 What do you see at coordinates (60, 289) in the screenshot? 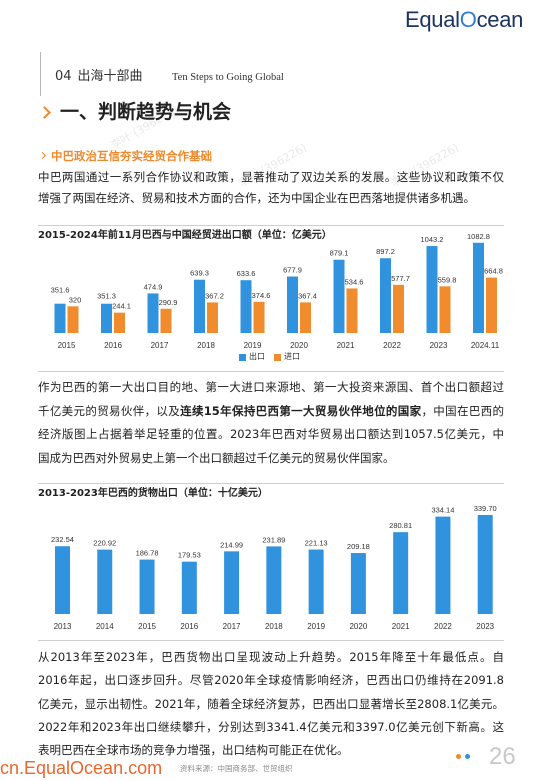
I see `data-label-export: 351.6` at bounding box center [60, 289].